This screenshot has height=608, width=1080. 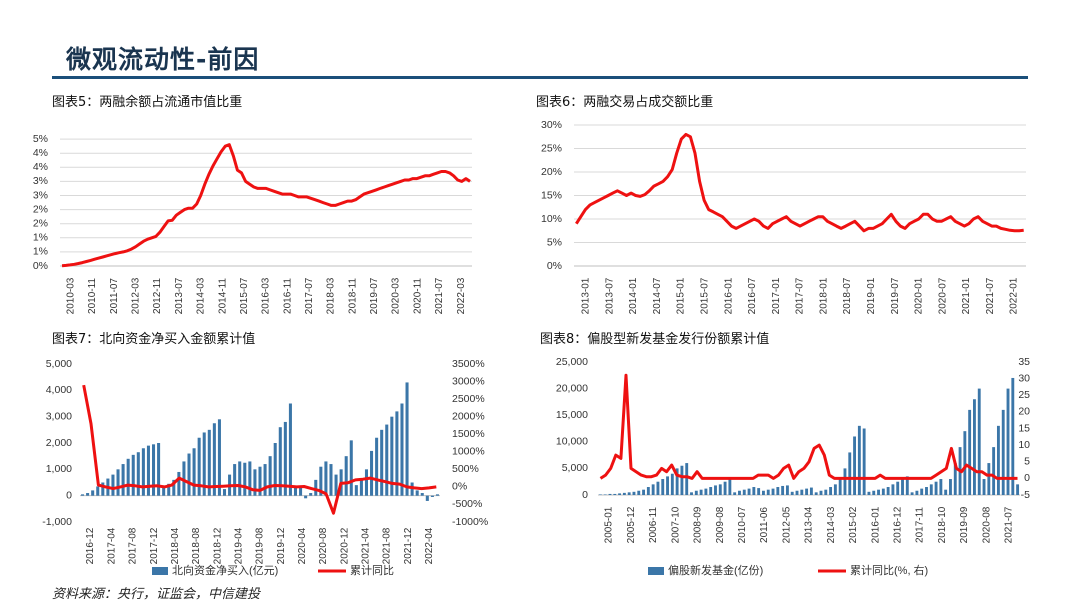 What do you see at coordinates (40, 266) in the screenshot?
I see `fig5-y-tick-label: 0%` at bounding box center [40, 266].